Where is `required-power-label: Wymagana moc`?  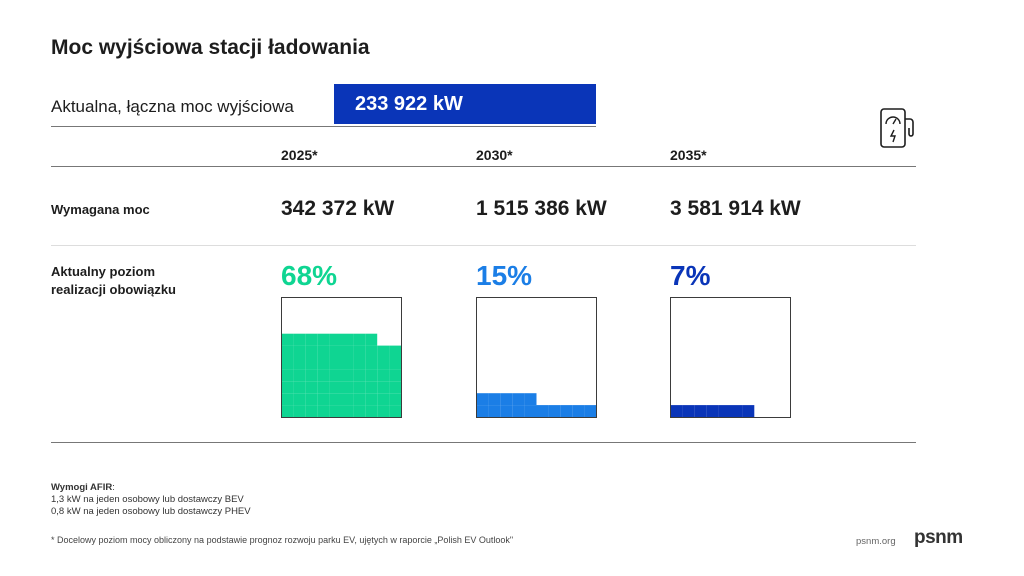
required-power-label: Wymagana moc is located at coordinates (100, 209).